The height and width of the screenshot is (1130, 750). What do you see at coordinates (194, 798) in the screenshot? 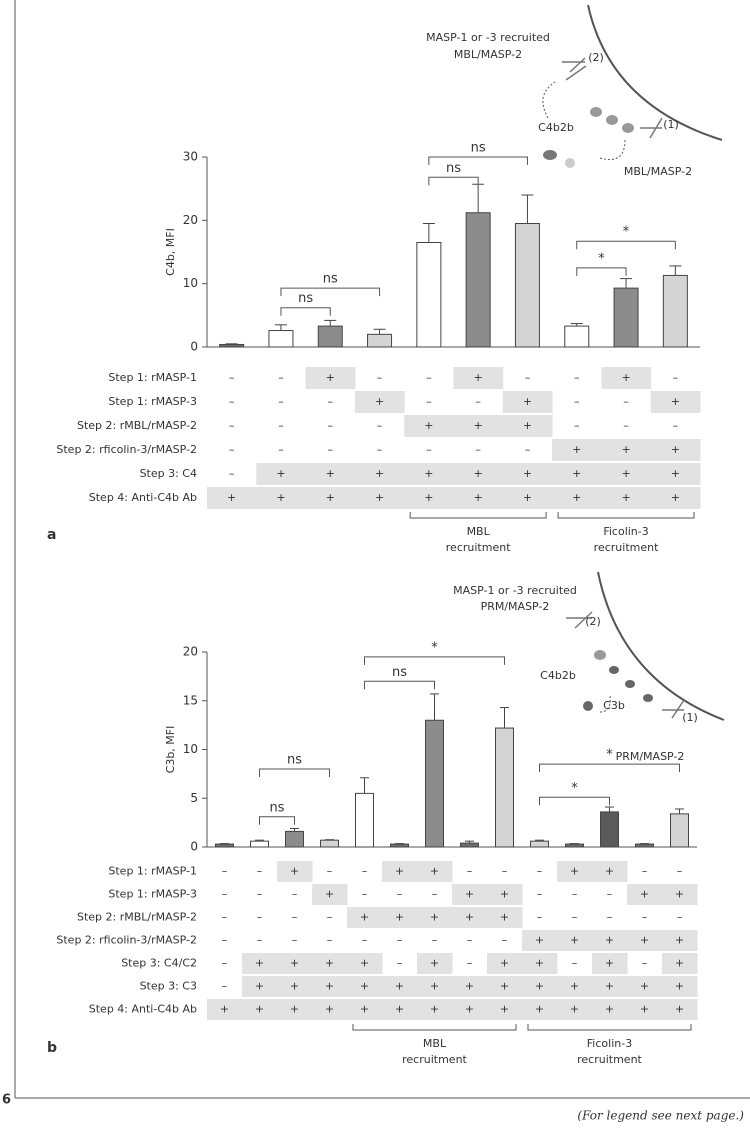
I see `y-tick-label: 5` at bounding box center [194, 798].